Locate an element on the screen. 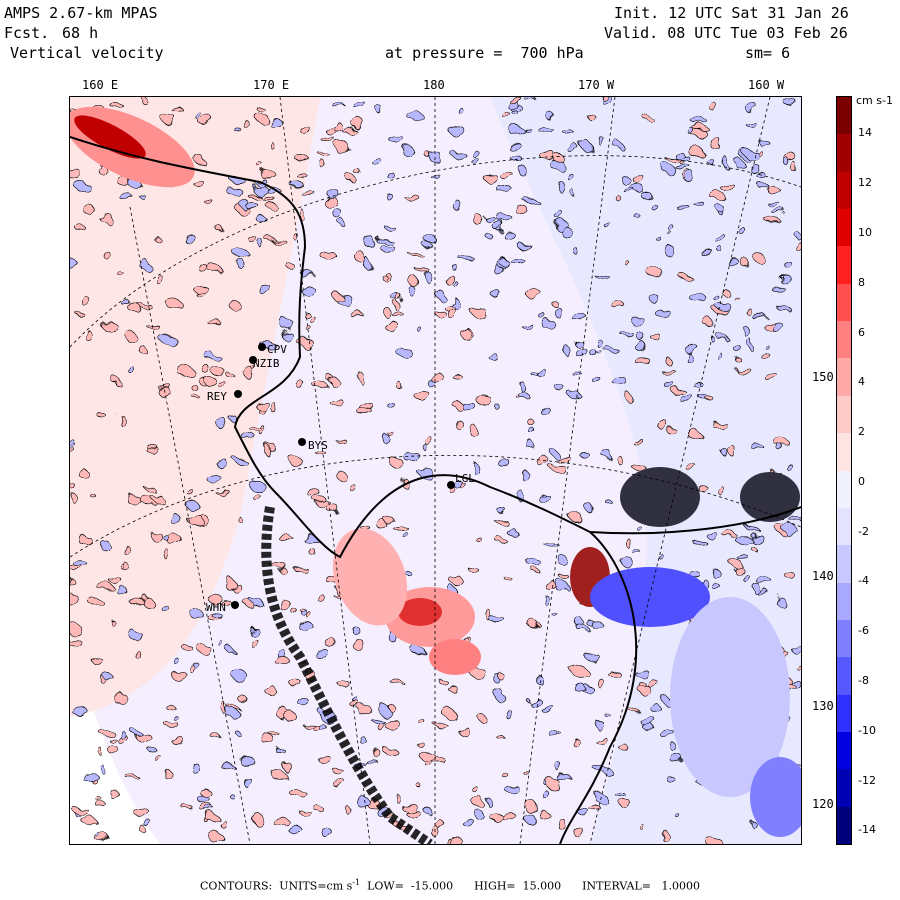 This screenshot has height=900, width=900. lon-tick-180: 180 is located at coordinates (434, 85).